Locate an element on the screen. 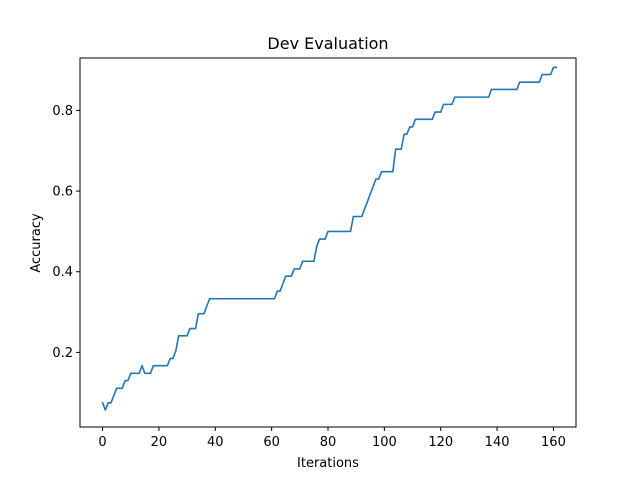 This screenshot has width=640, height=480. x-tick-label: 60 is located at coordinates (271, 442).